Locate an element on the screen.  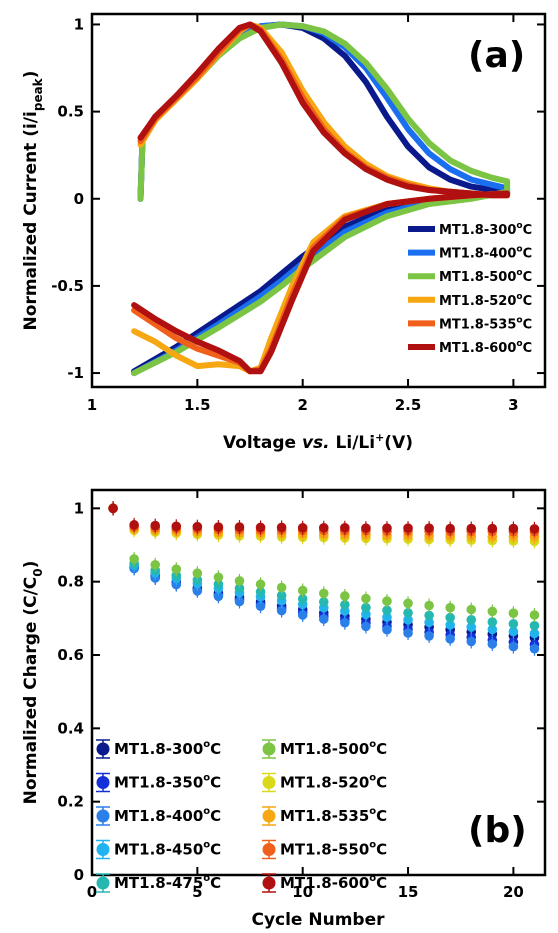
legend-label-a: MT1.8-600oC is located at coordinates (485, 347).